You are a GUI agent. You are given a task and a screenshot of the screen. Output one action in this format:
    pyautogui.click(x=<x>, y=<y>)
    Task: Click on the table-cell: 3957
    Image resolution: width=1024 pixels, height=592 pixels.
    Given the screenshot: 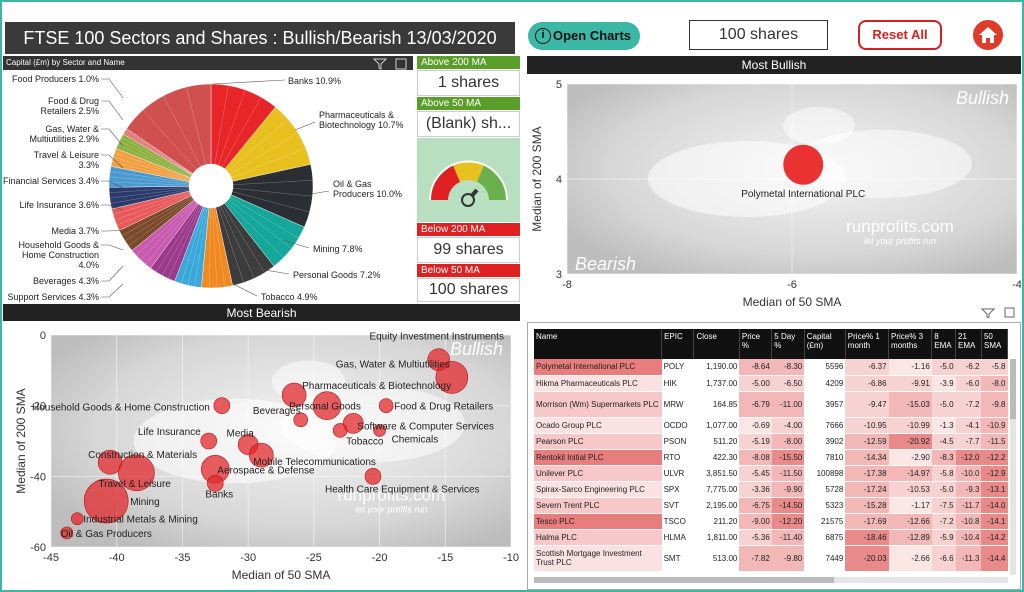 What is the action you would take?
    pyautogui.click(x=825, y=404)
    